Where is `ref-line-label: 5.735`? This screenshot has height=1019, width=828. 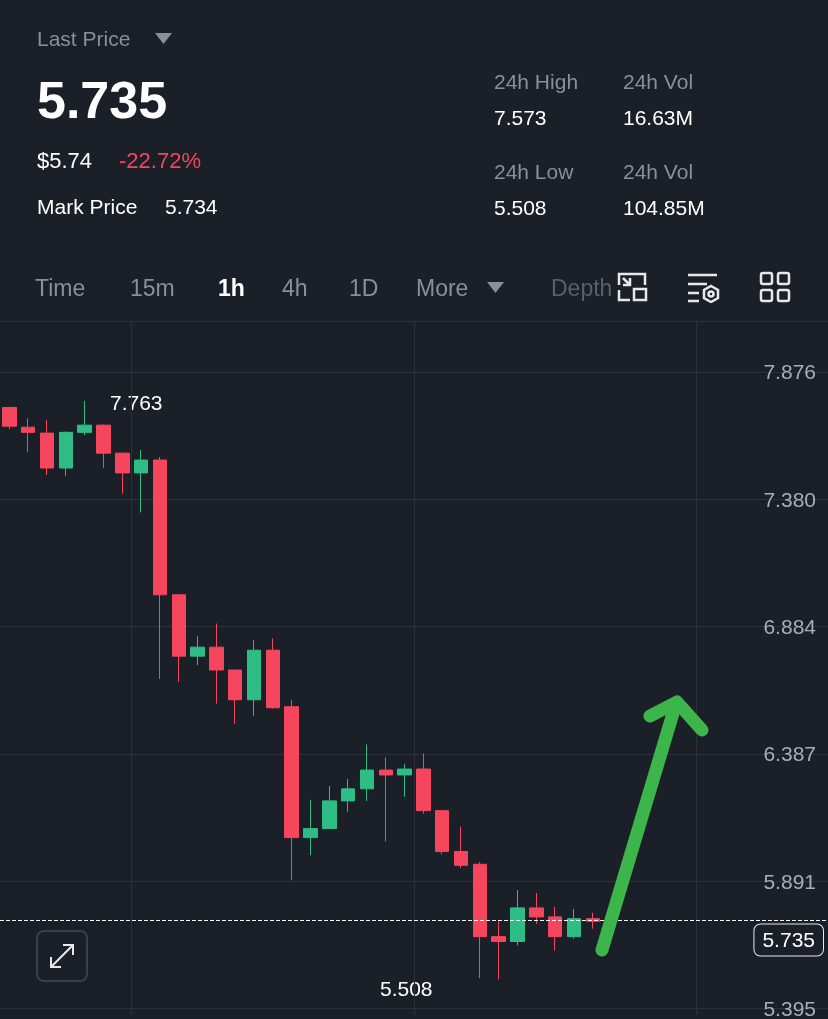
ref-line-label: 5.735 is located at coordinates (788, 940).